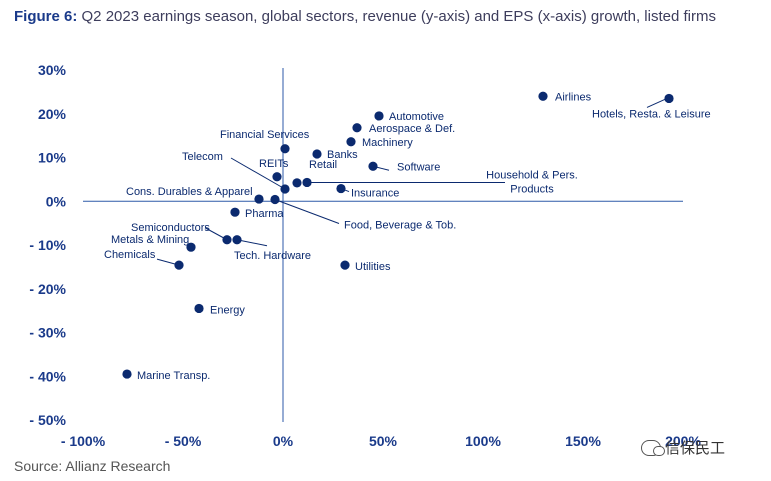 The height and width of the screenshot is (481, 771). What do you see at coordinates (418, 167) in the screenshot?
I see `data-point-label: Software` at bounding box center [418, 167].